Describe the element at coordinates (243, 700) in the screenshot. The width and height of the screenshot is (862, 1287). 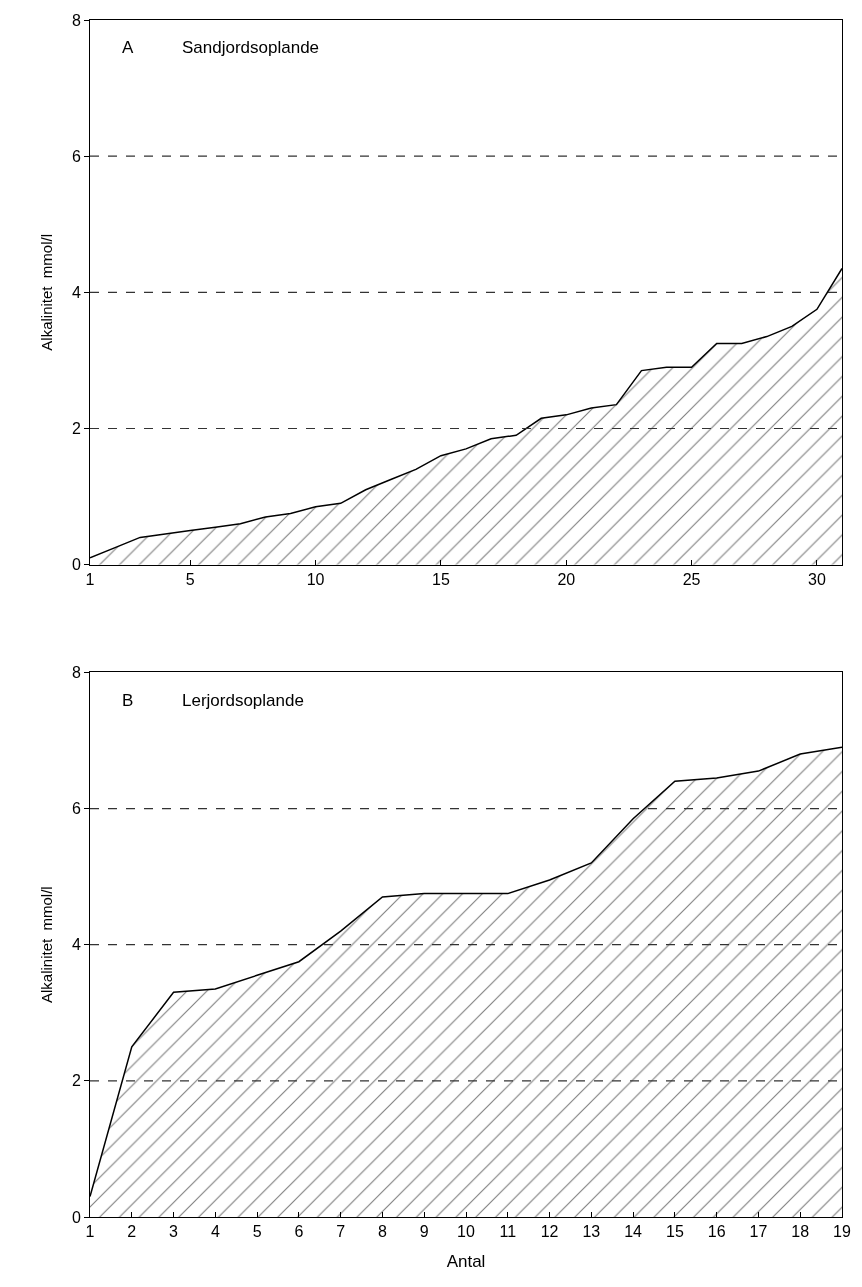
I see `annotation: Lerjordsoplande` at that location.